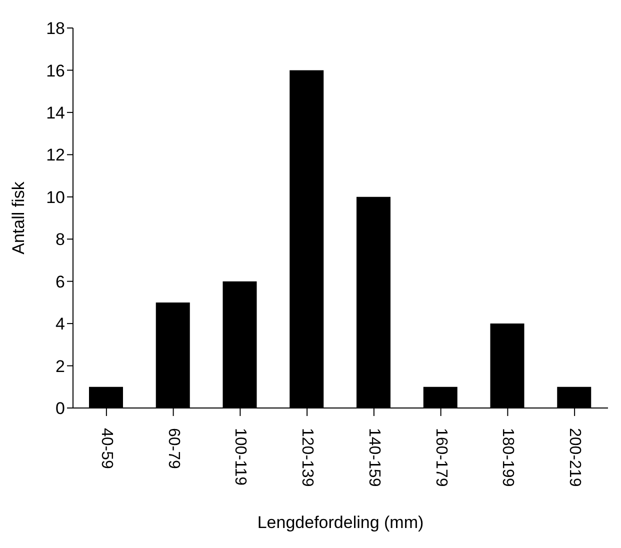 The height and width of the screenshot is (548, 621). Describe the element at coordinates (60, 240) in the screenshot. I see `y-tick-label: 8` at that location.